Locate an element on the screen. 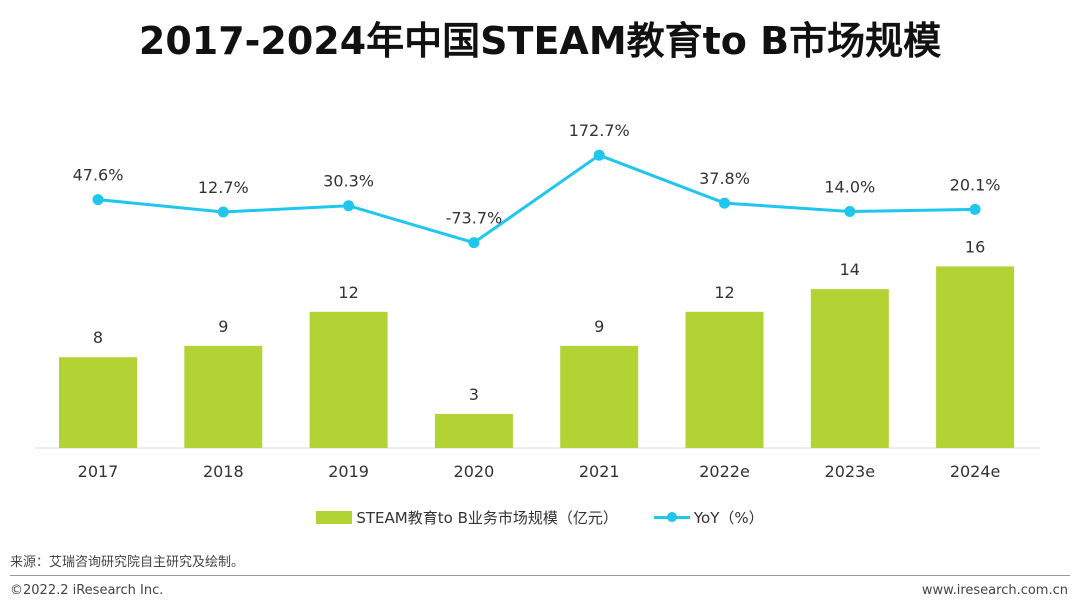  legend-item-bar: STEAM教育to B业务市场规模（亿元） is located at coordinates (467, 517).